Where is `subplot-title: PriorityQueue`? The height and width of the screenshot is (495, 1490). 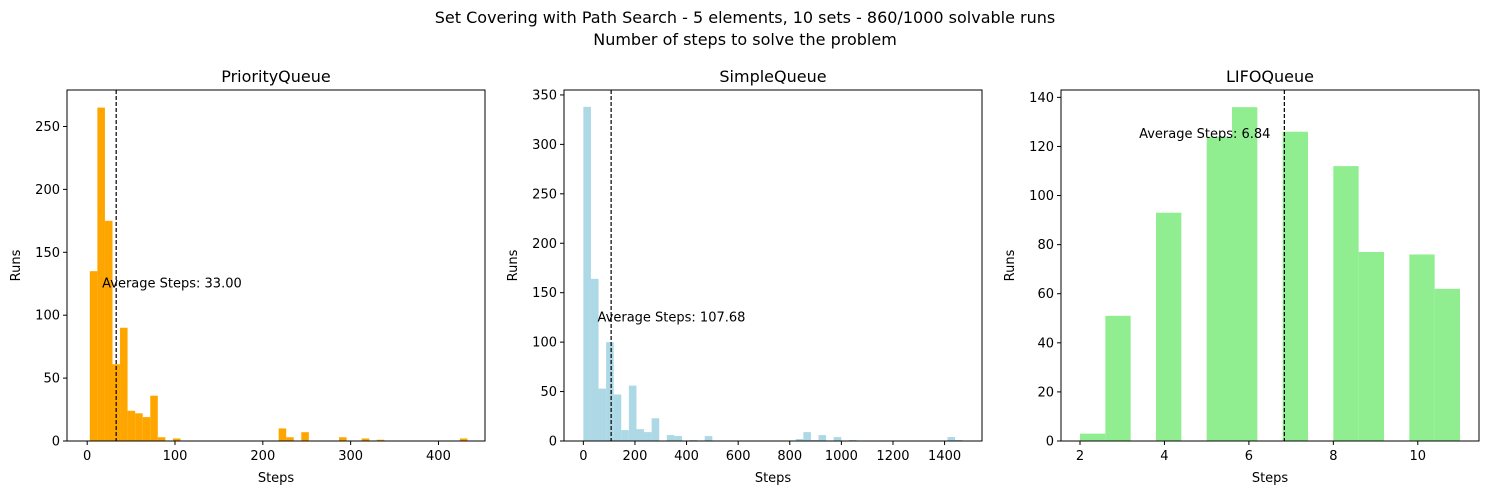
subplot-title: PriorityQueue is located at coordinates (276, 76).